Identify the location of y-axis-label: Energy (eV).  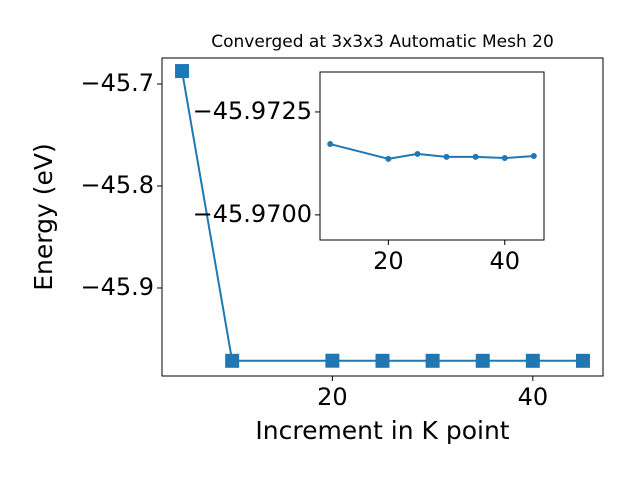
(43, 216).